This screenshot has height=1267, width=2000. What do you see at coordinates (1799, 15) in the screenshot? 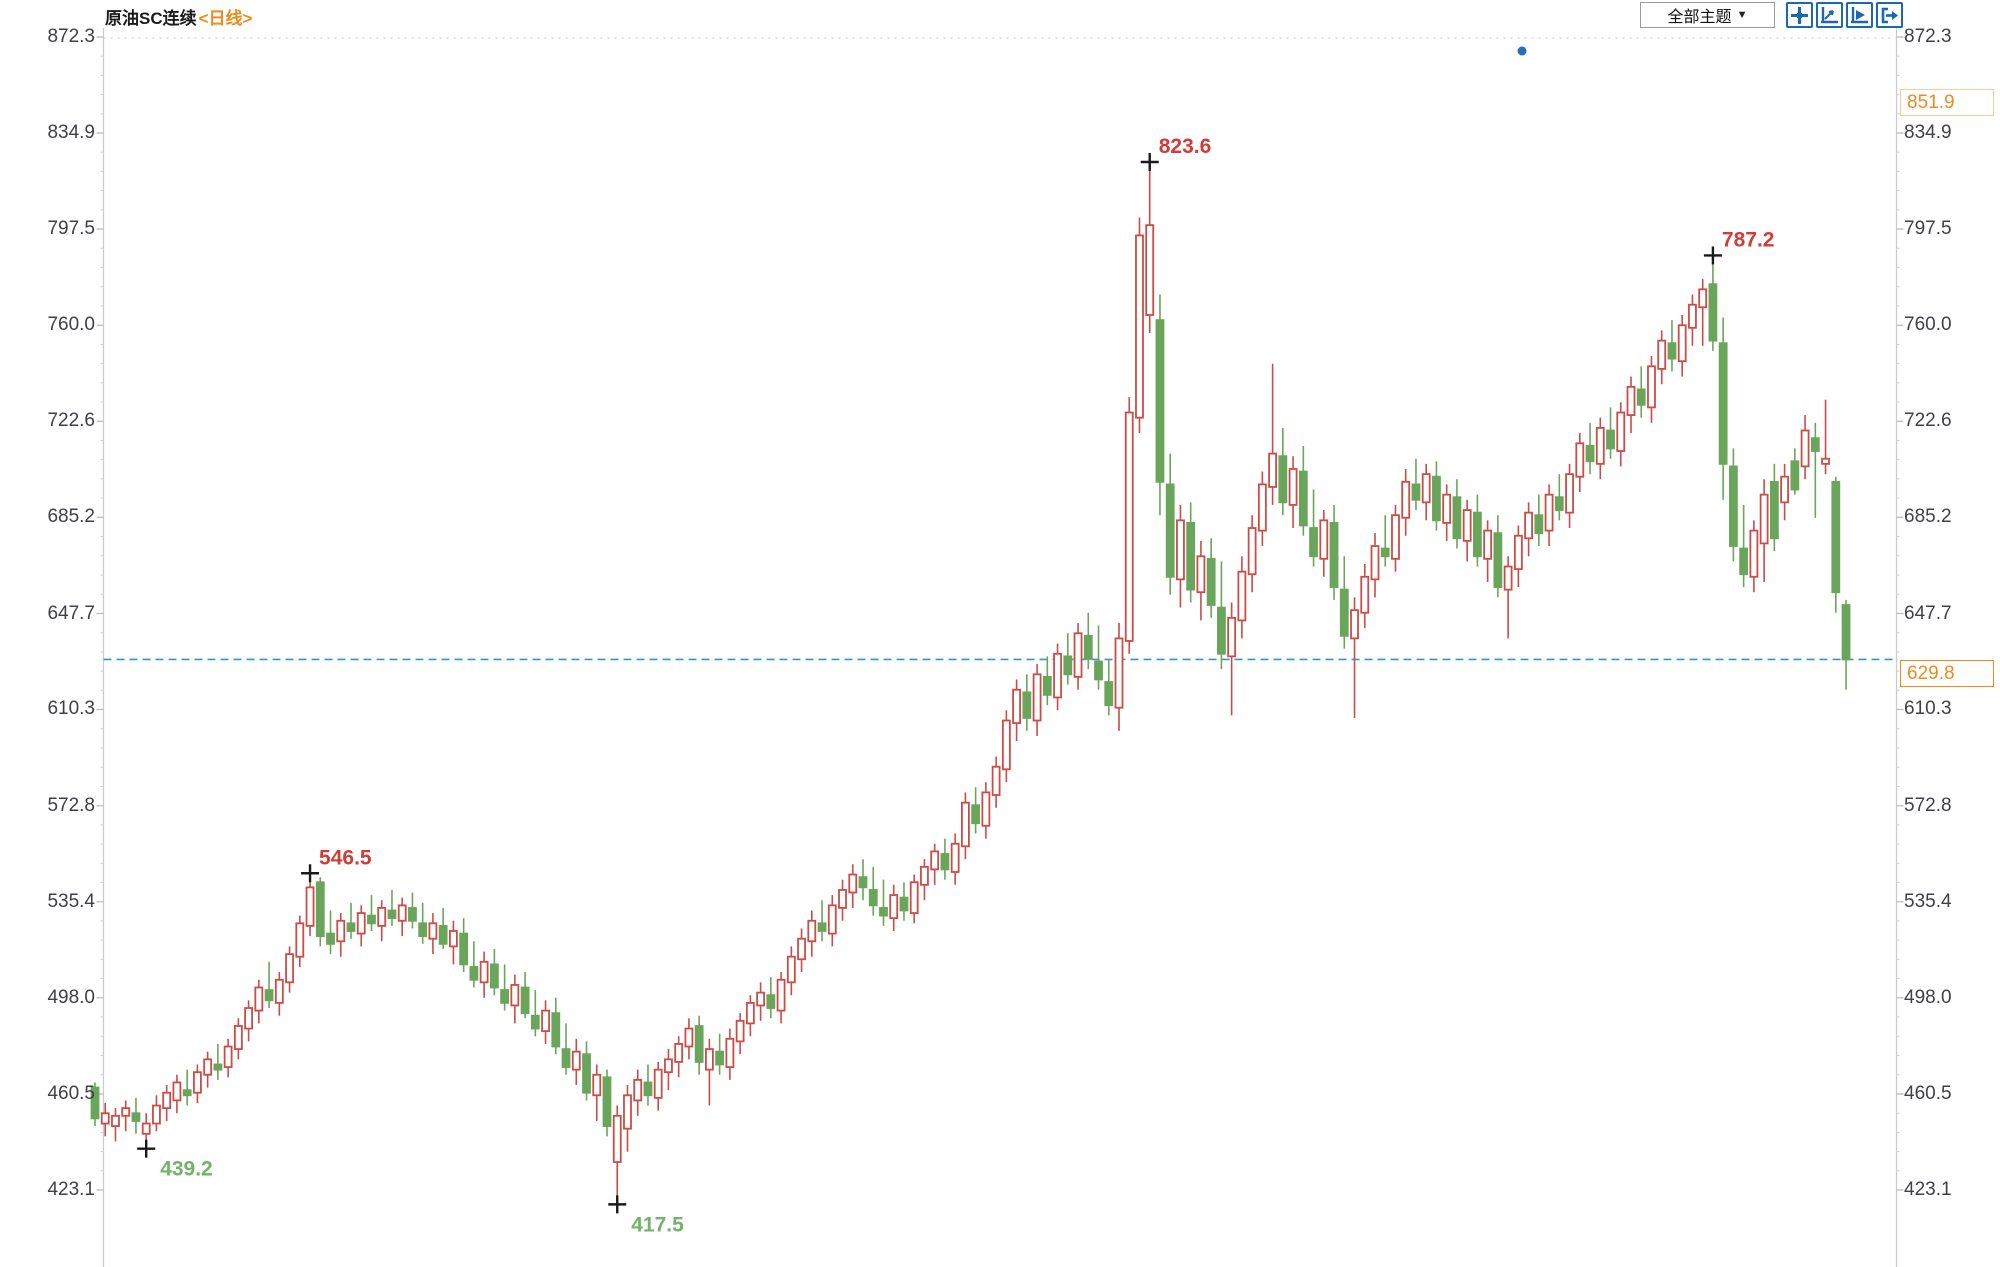
I see `move-crosshair-button` at bounding box center [1799, 15].